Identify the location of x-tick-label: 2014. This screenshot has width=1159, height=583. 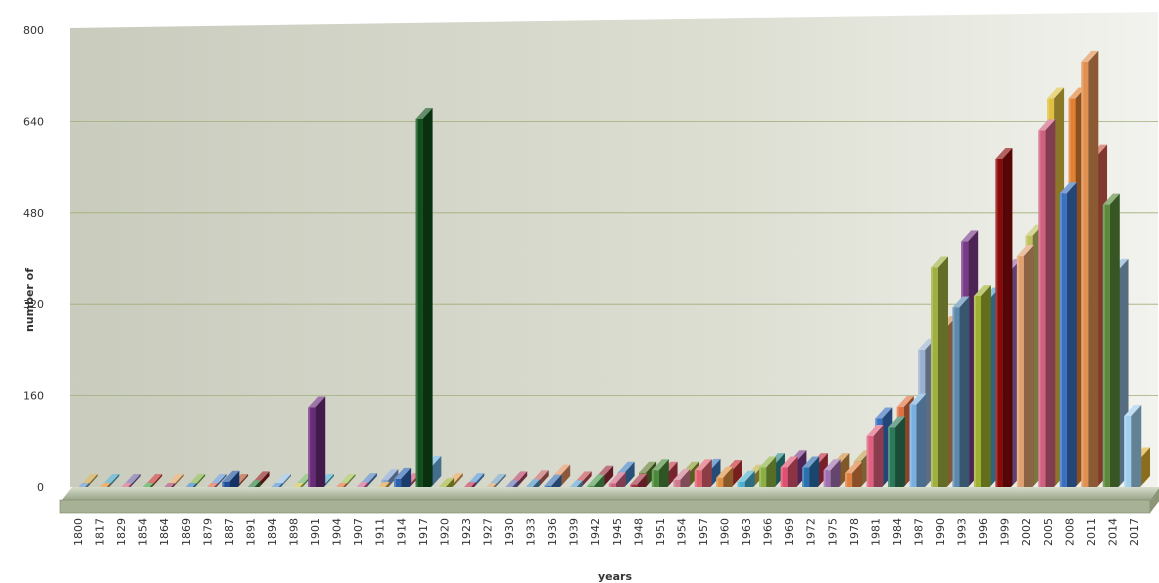
(1112, 532).